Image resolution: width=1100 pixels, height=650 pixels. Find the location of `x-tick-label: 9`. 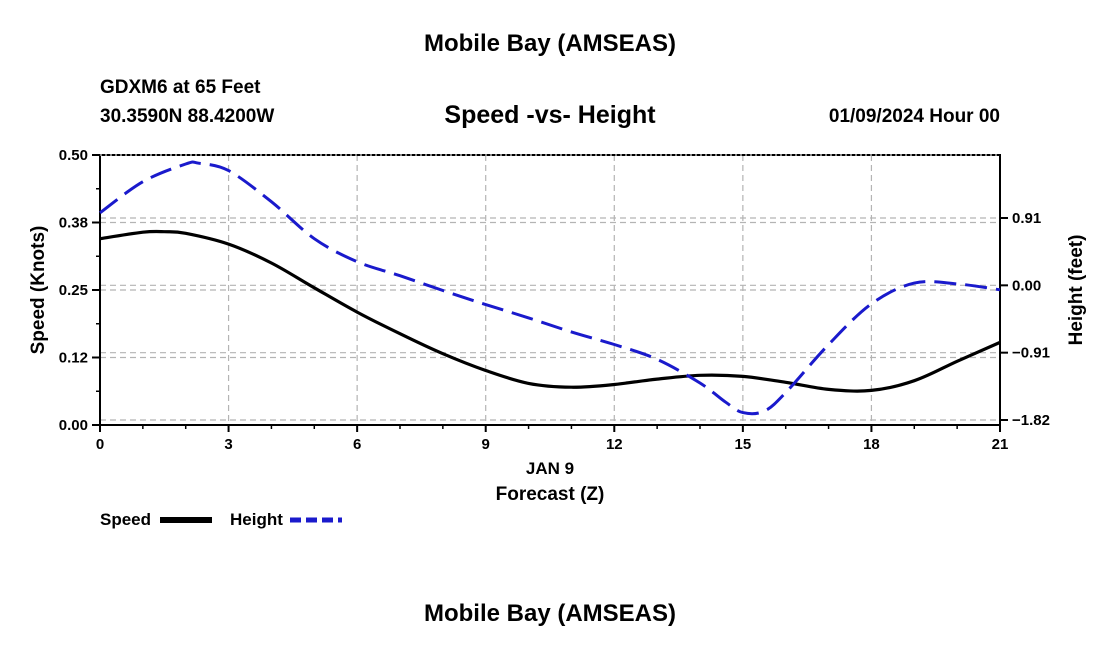

x-tick-label: 9 is located at coordinates (486, 444).